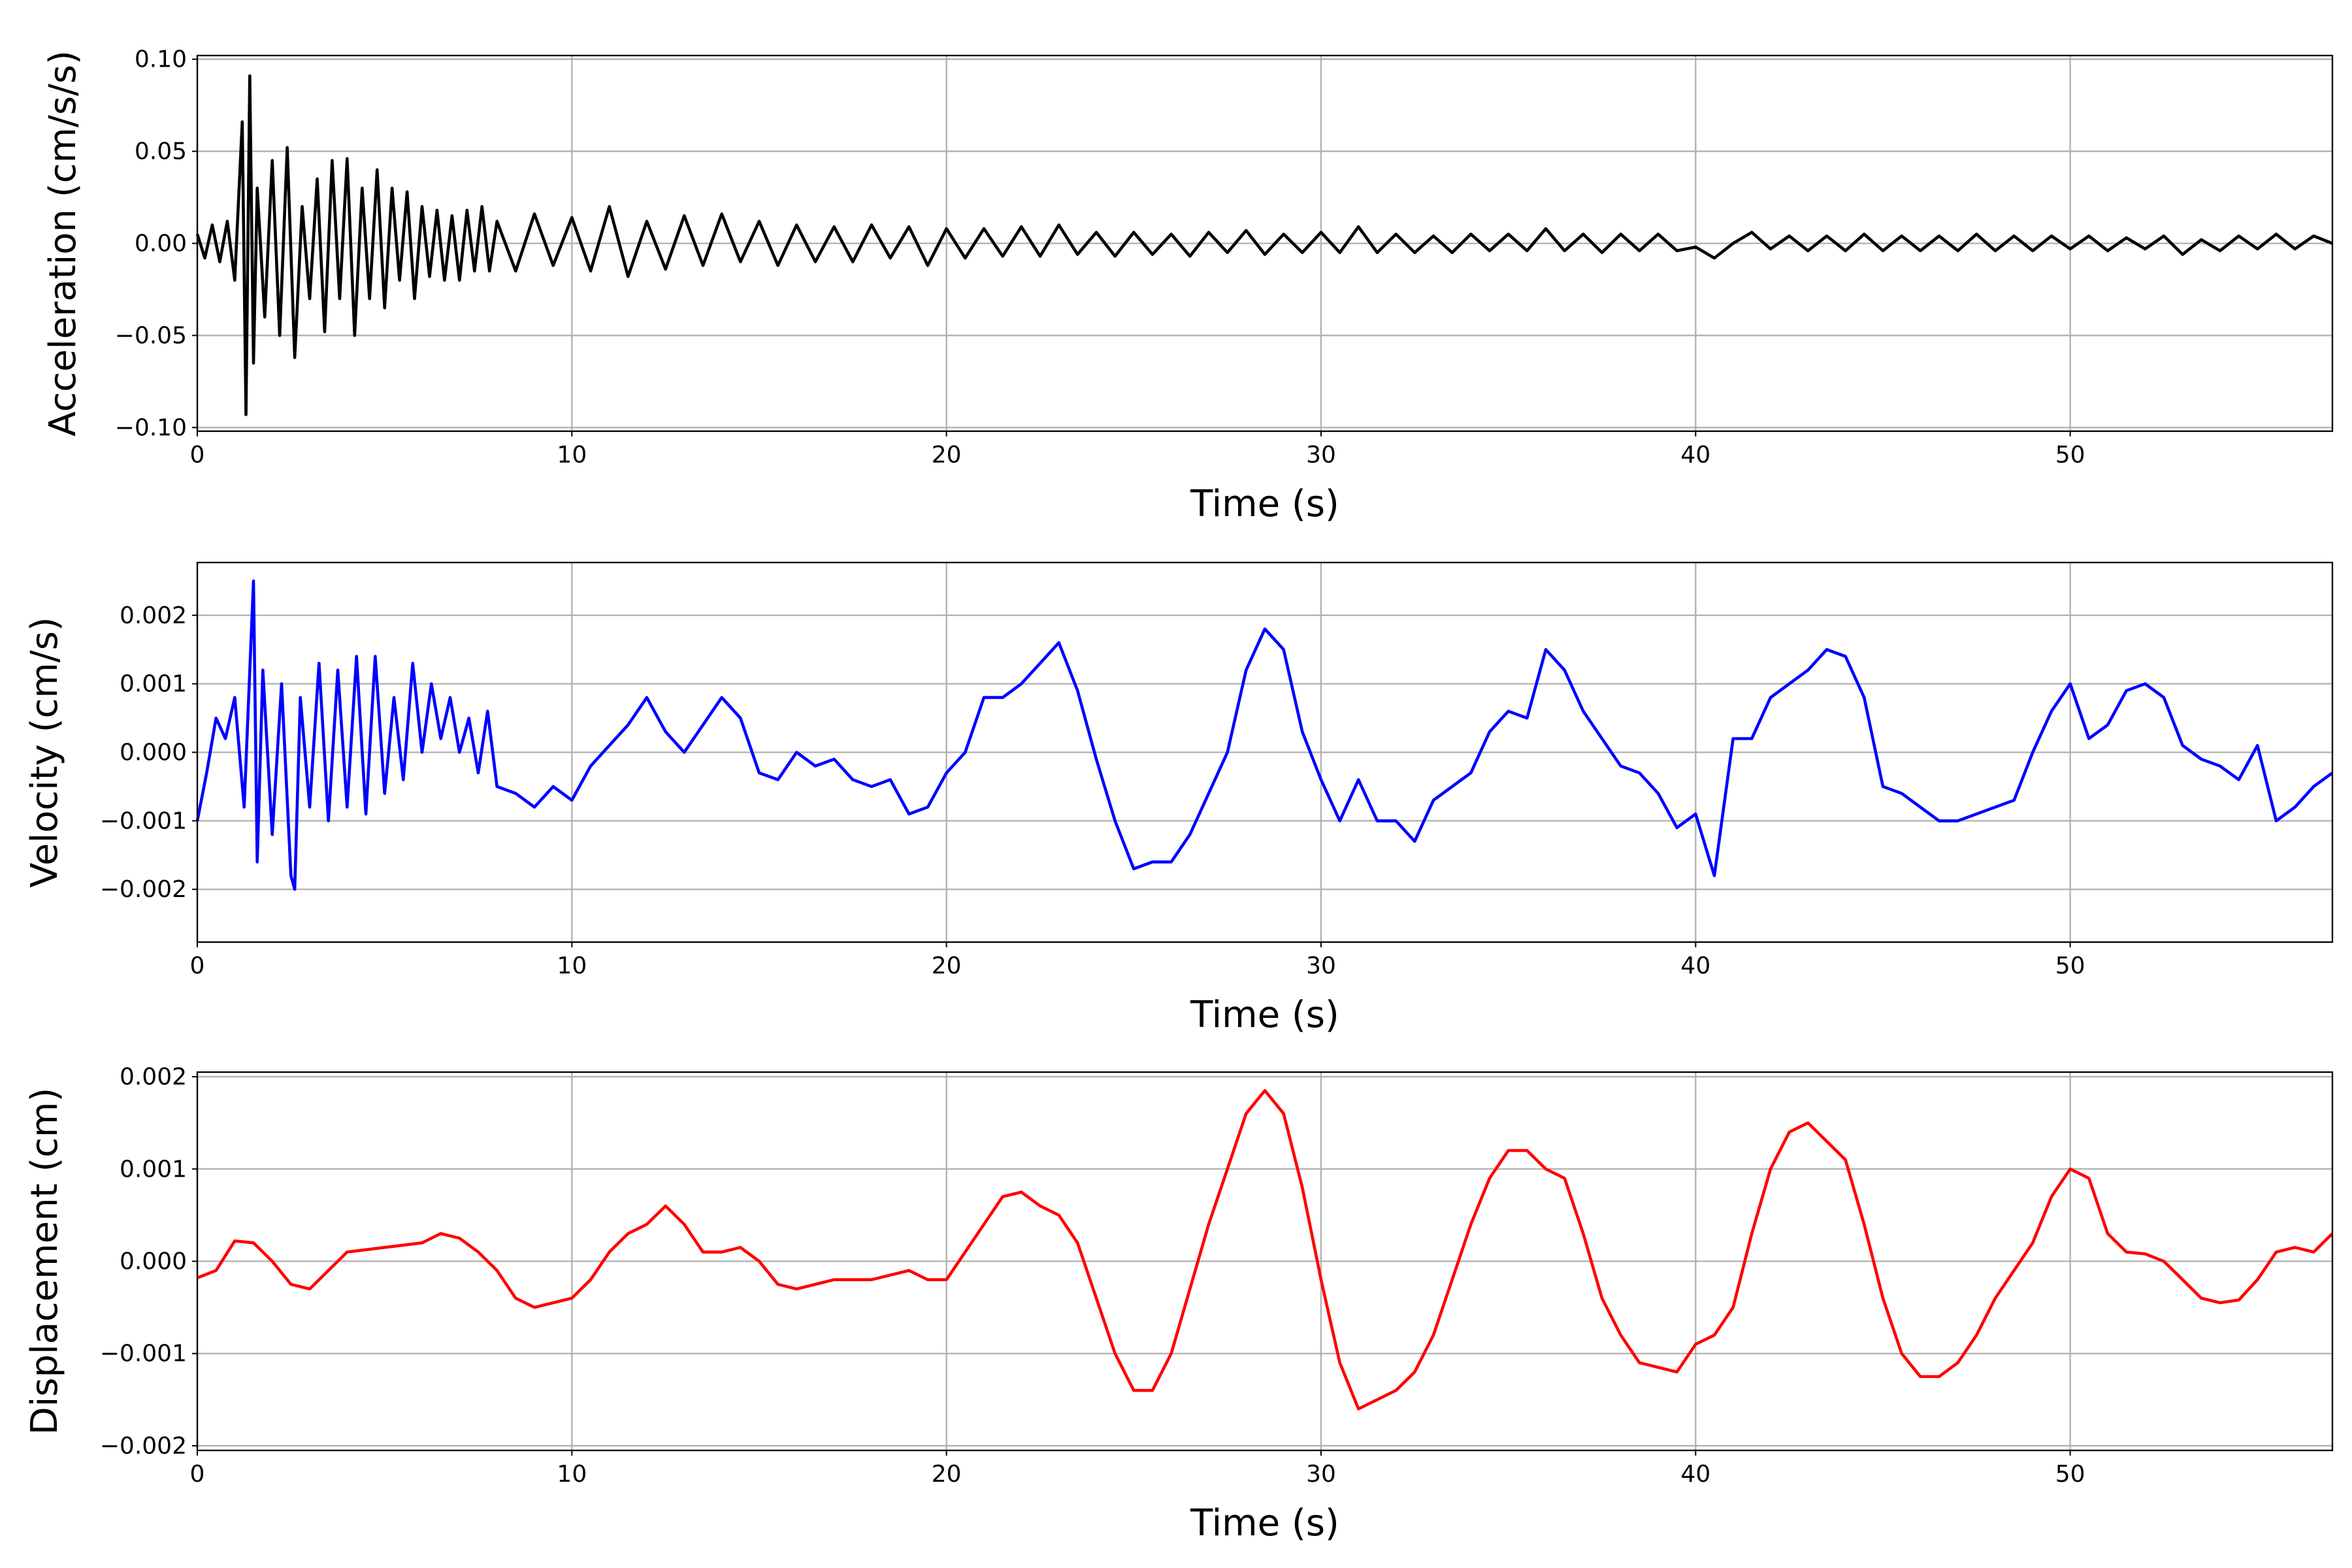  What do you see at coordinates (151, 427) in the screenshot?
I see `y-tick-label: −0.10` at bounding box center [151, 427].